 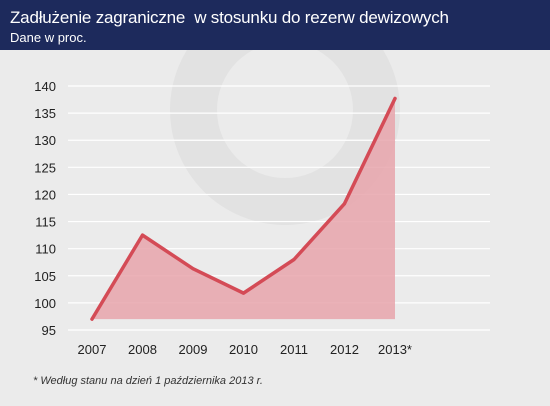 What do you see at coordinates (49, 330) in the screenshot?
I see `y-tick-label: 95` at bounding box center [49, 330].